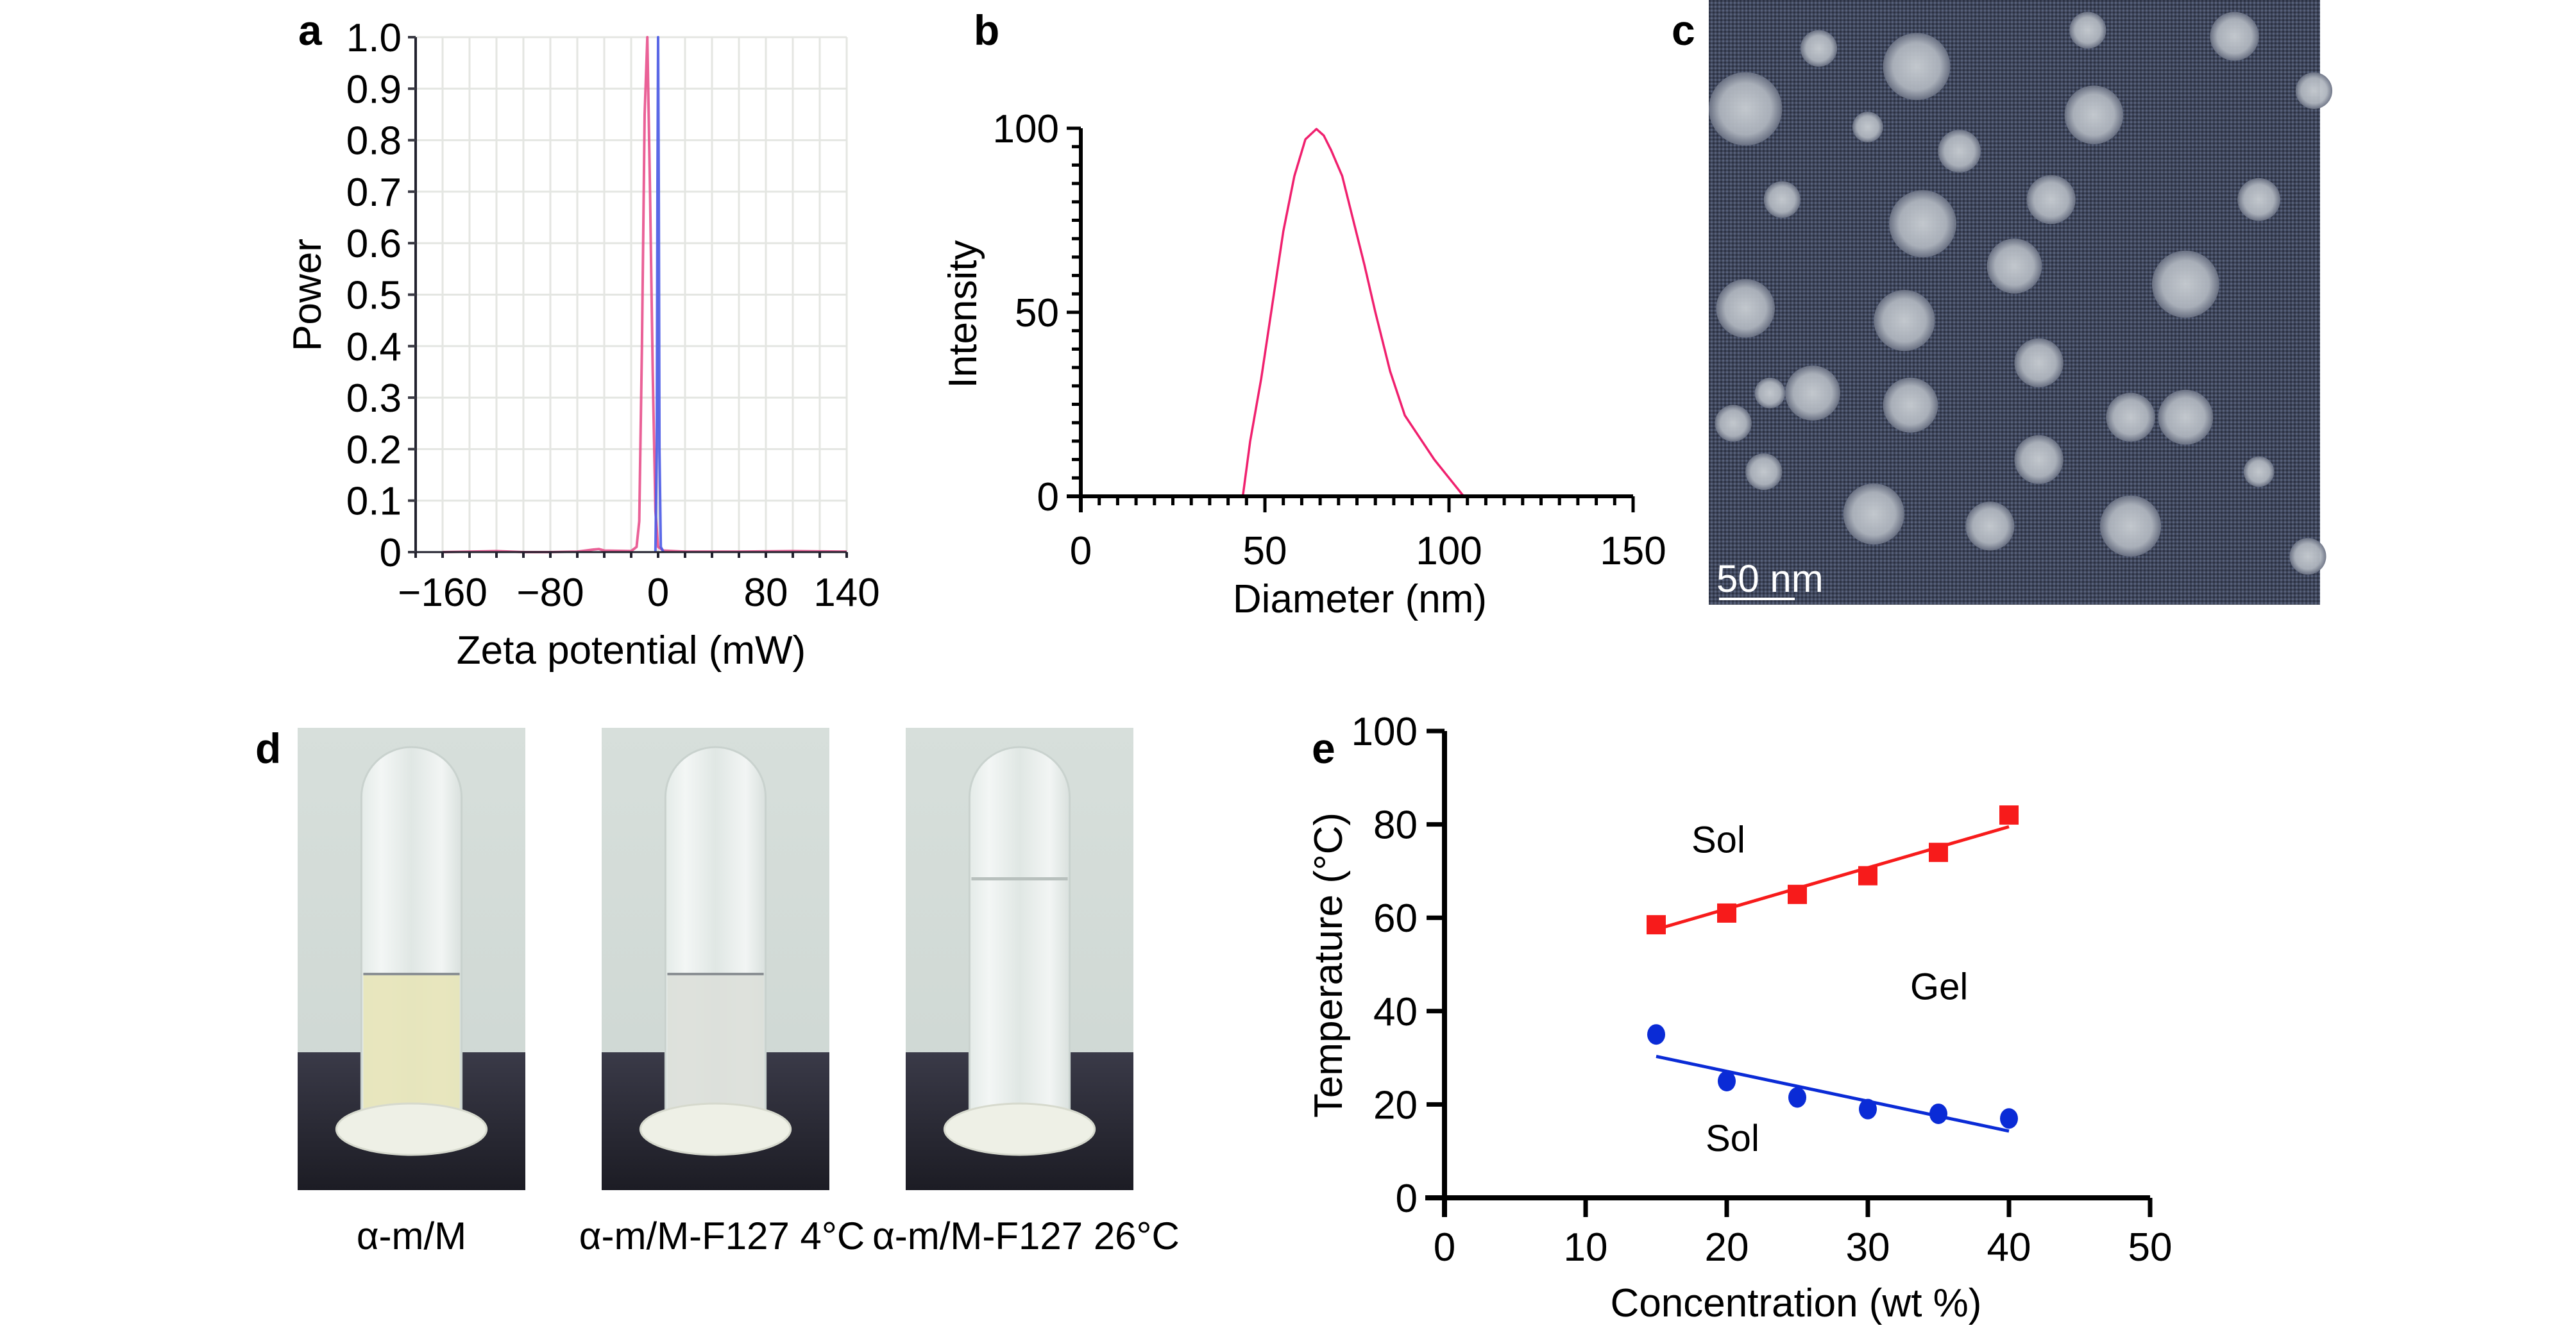 This screenshot has height=1328, width=2576. I want to click on b-series-line, so click(1368, 313).